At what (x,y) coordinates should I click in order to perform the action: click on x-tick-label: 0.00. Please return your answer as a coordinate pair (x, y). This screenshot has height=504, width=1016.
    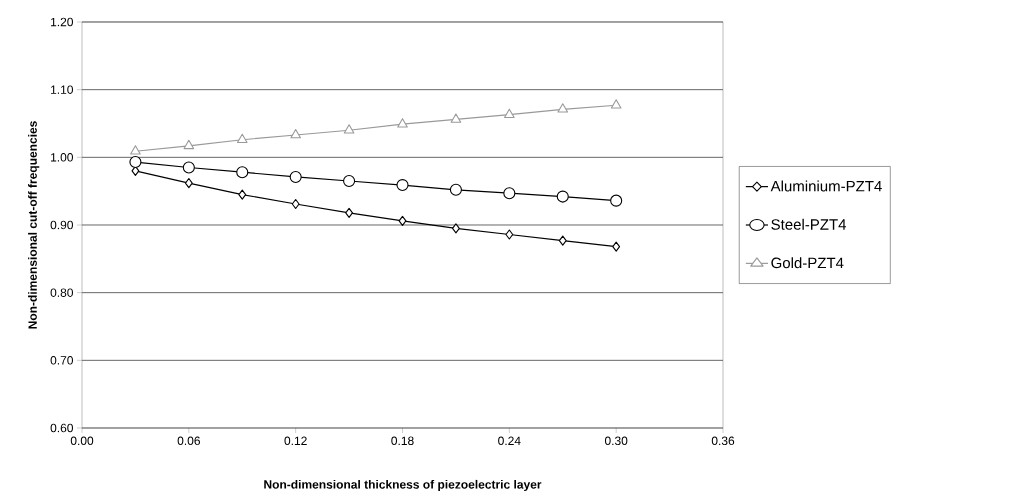
    Looking at the image, I should click on (82, 441).